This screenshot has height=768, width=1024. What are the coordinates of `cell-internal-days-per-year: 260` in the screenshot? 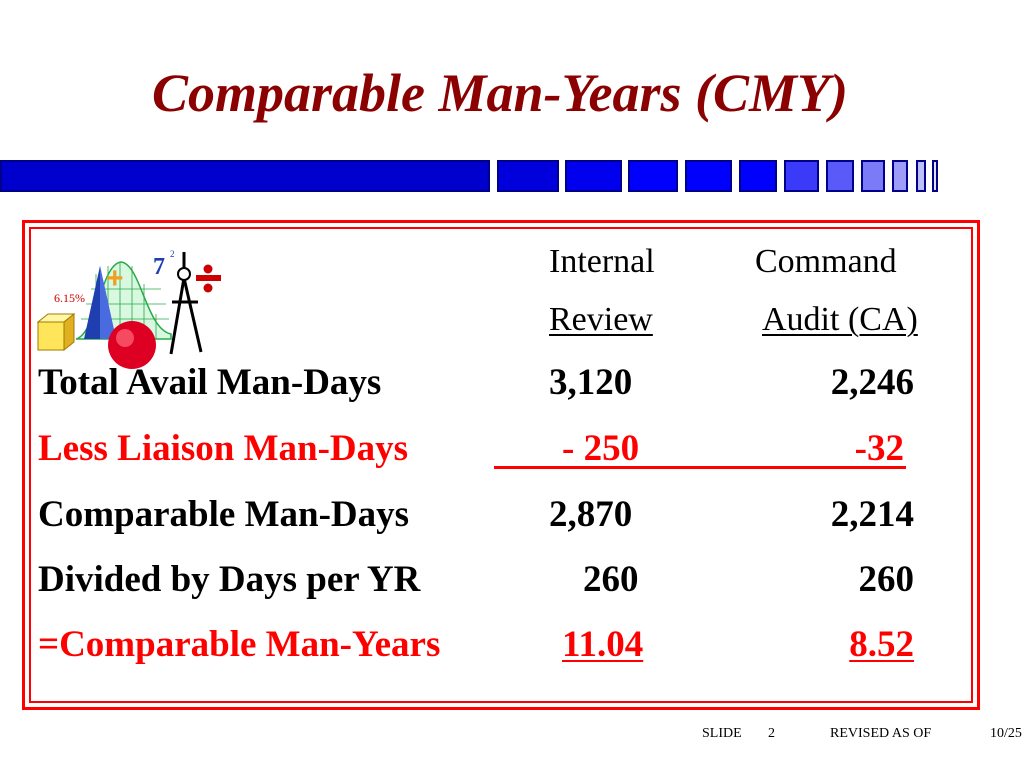 It's located at (611, 579).